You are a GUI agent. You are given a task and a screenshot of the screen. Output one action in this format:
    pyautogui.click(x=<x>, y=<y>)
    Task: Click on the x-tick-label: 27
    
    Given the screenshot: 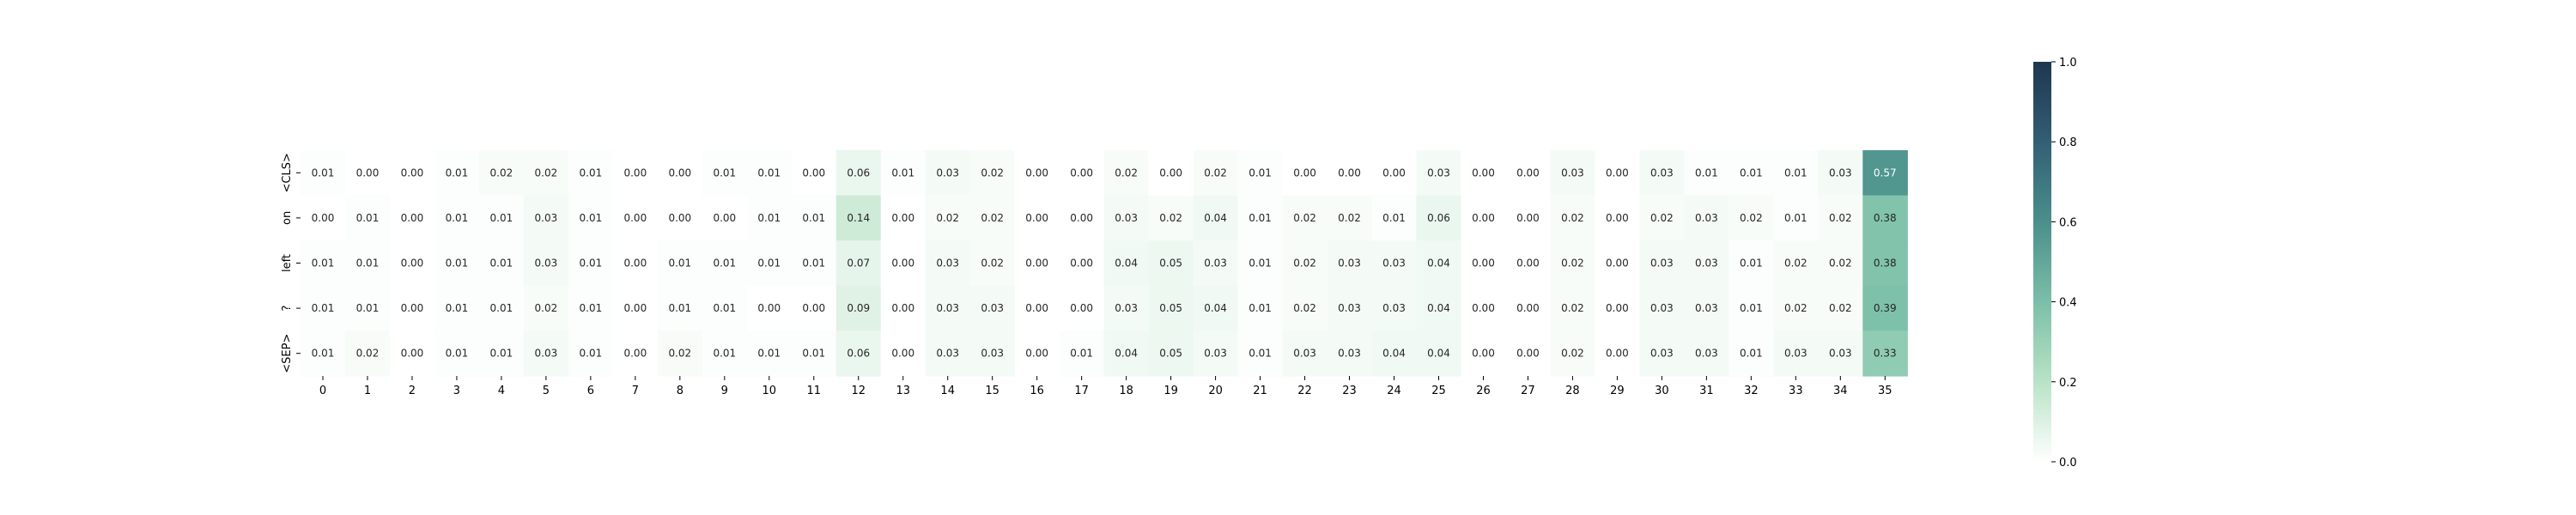 What is the action you would take?
    pyautogui.click(x=1528, y=391)
    